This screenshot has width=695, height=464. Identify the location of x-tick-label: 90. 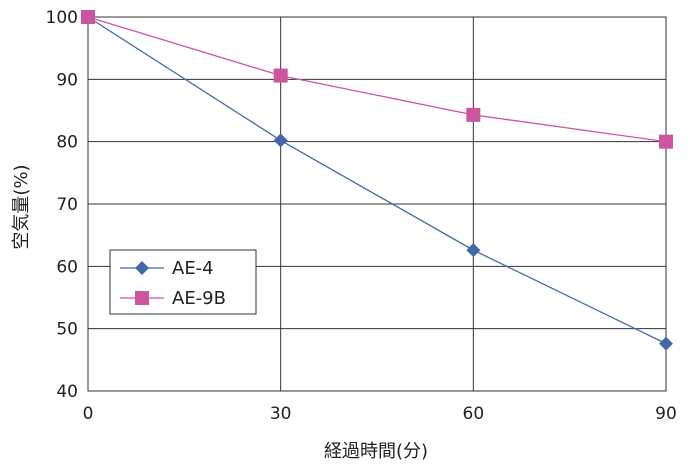
(666, 414).